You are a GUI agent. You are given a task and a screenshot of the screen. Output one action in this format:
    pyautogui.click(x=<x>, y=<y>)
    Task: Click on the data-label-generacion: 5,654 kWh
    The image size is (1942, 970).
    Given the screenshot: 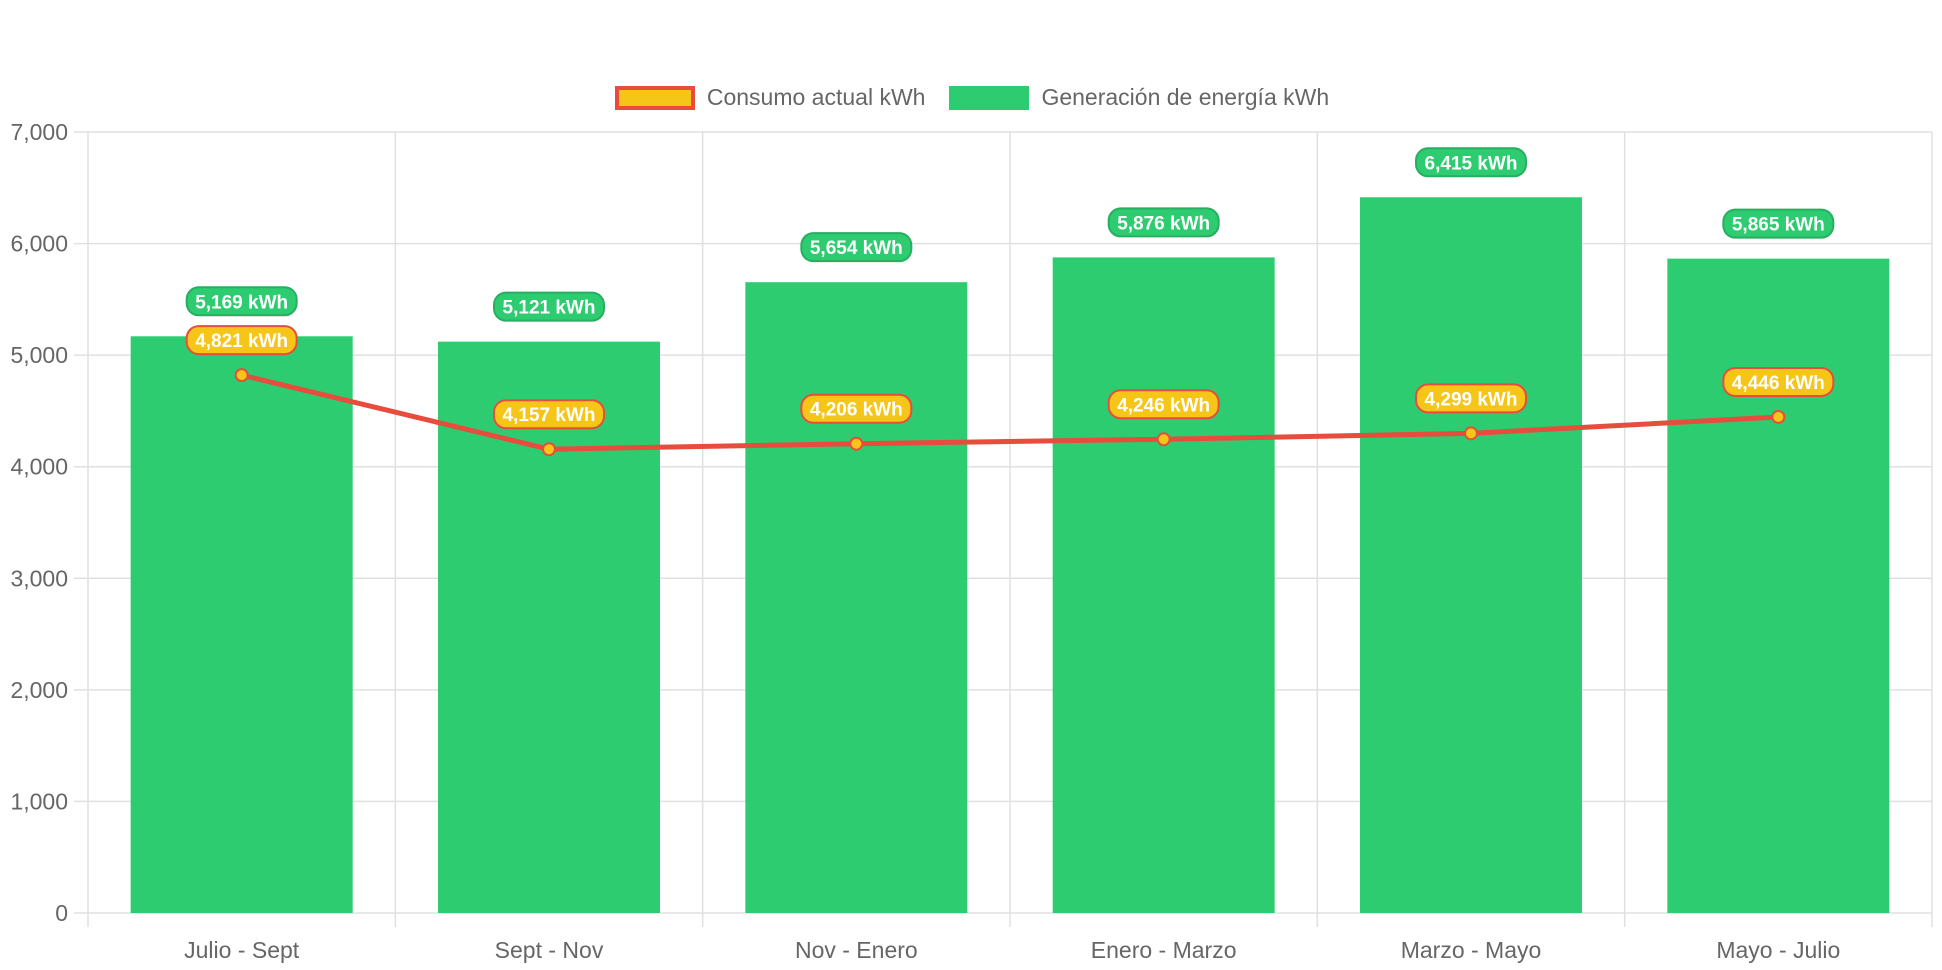 What is the action you would take?
    pyautogui.click(x=856, y=248)
    